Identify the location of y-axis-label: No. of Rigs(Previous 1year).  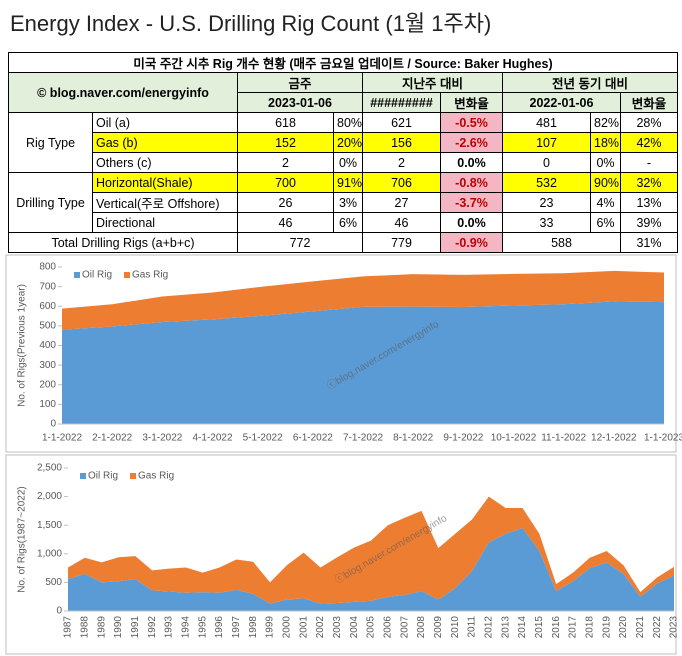
(22, 345).